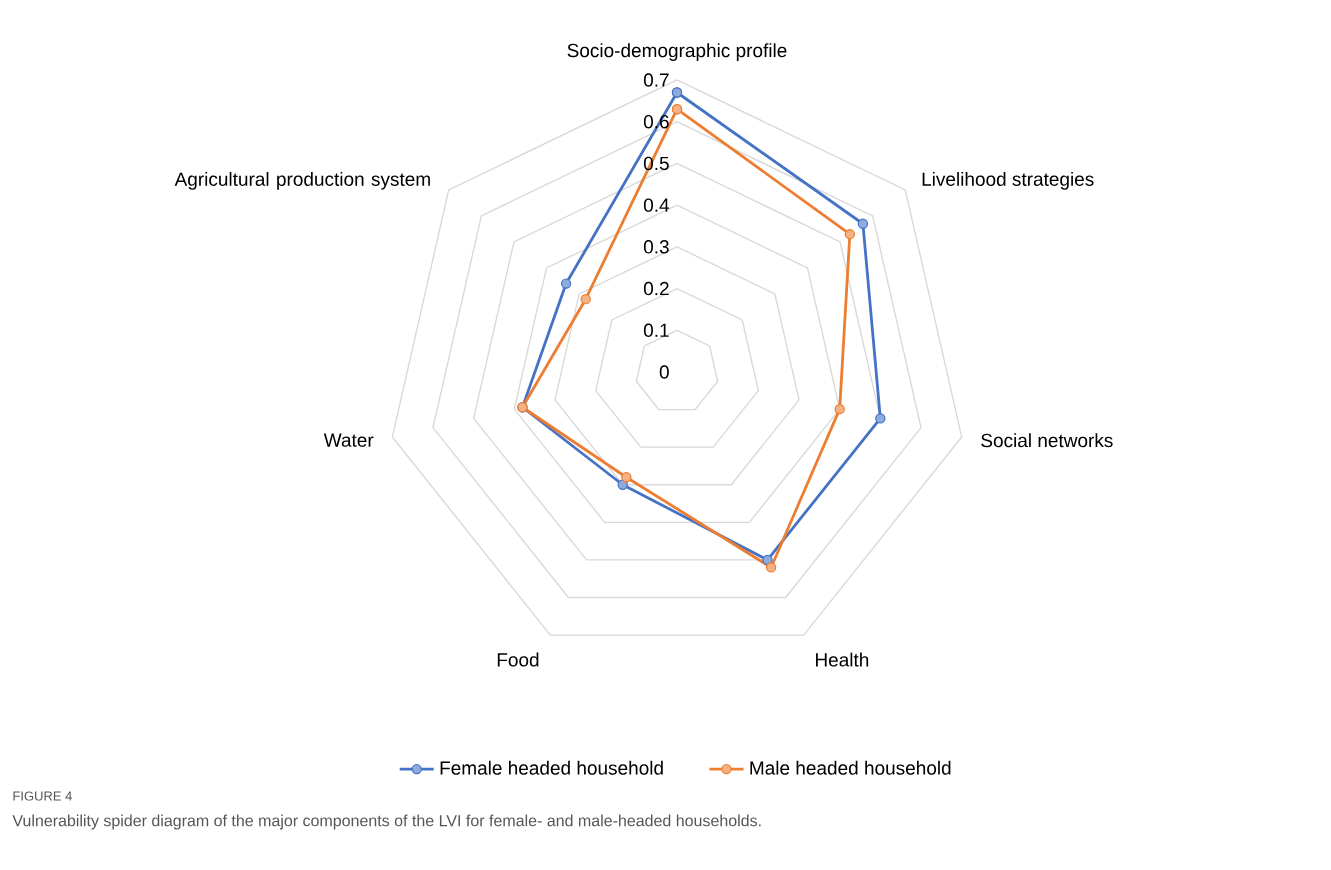 This screenshot has height=870, width=1331. I want to click on spoke-label: Health, so click(842, 659).